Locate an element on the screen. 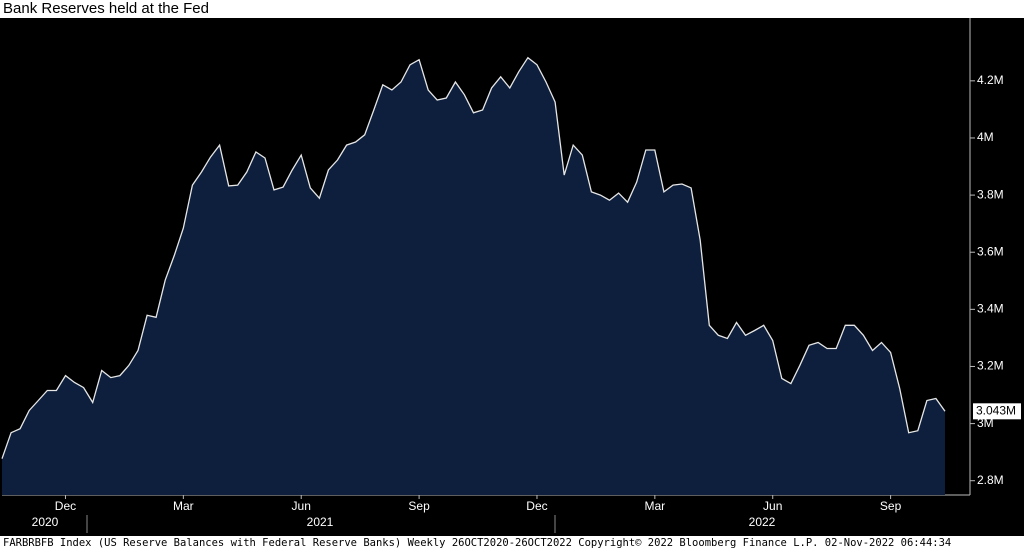 This screenshot has width=1024, height=550. last-value-label: 3.043M is located at coordinates (996, 410).